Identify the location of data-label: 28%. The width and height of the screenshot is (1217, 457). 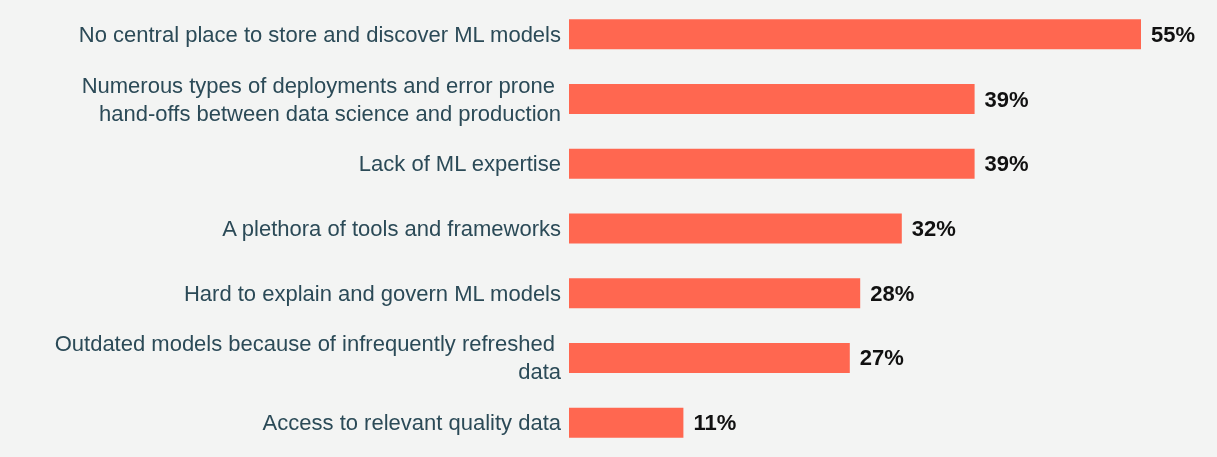
(892, 293).